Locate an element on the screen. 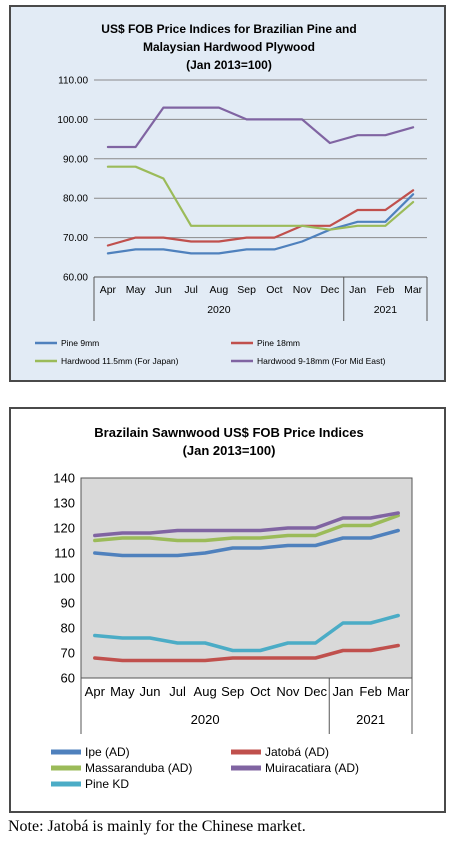 This screenshot has width=463, height=848. legend-label: Pine 9mm is located at coordinates (80, 343).